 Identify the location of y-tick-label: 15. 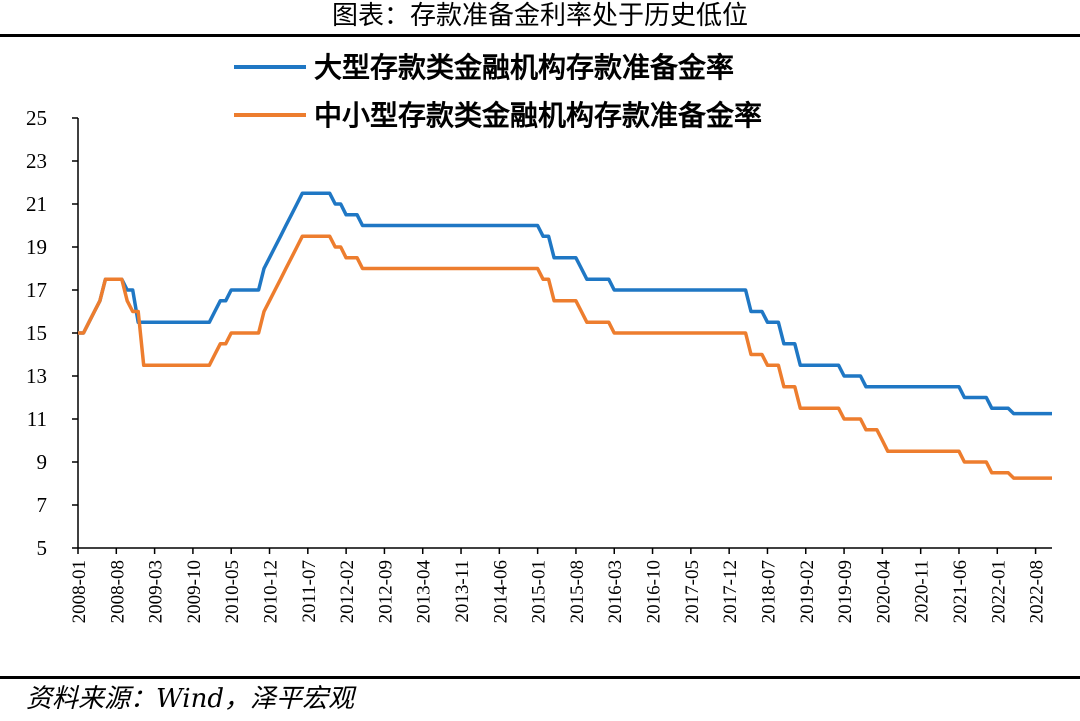
(36, 333).